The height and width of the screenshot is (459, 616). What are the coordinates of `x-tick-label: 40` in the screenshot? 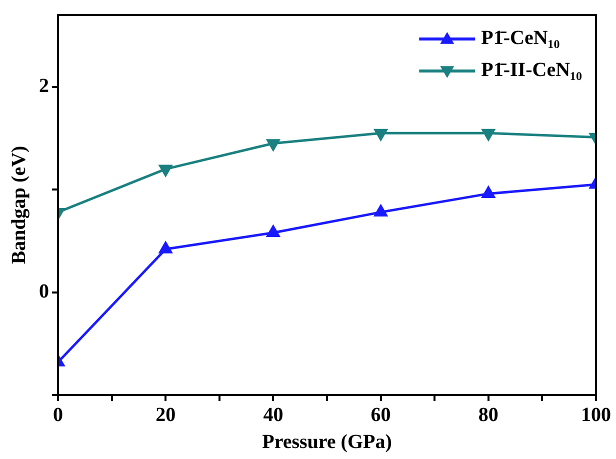 It's located at (273, 415).